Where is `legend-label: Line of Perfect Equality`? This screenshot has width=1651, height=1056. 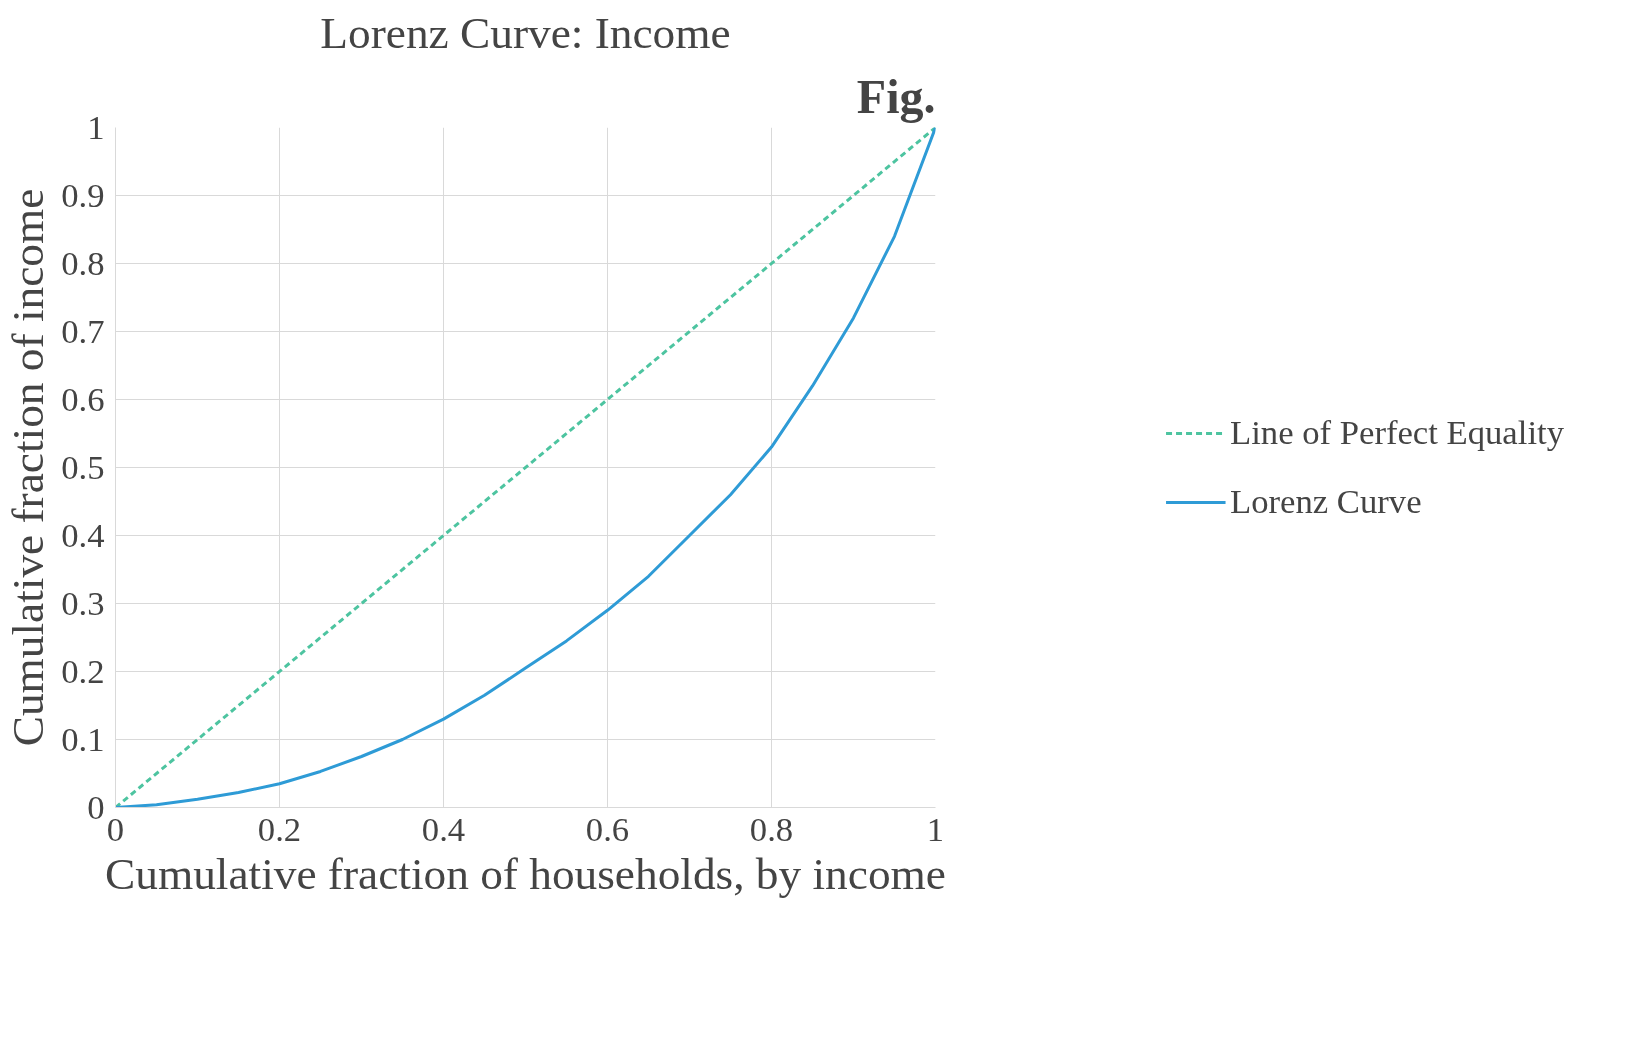
legend-label: Line of Perfect Equality is located at coordinates (1397, 432).